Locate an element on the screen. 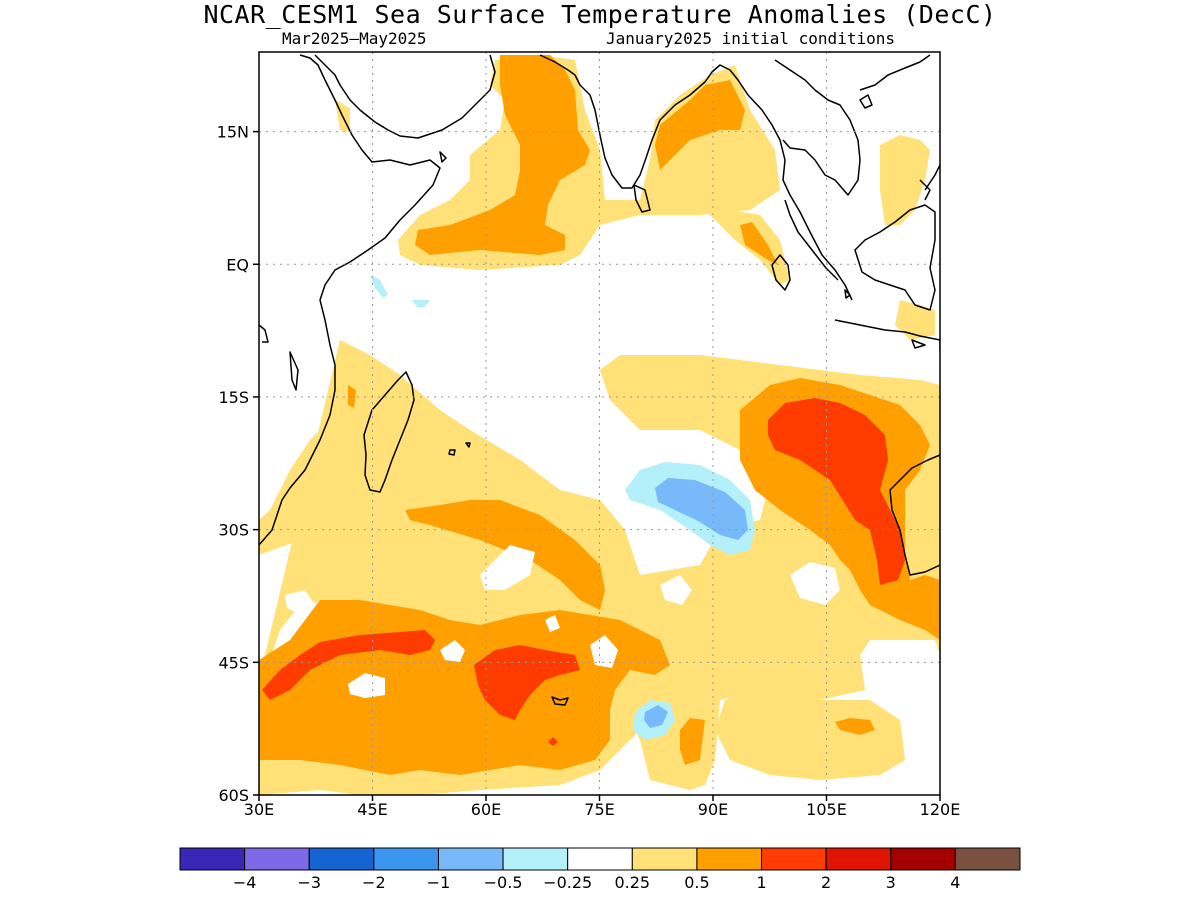 The width and height of the screenshot is (1200, 900). lat-tick-label: 30S is located at coordinates (233, 530).